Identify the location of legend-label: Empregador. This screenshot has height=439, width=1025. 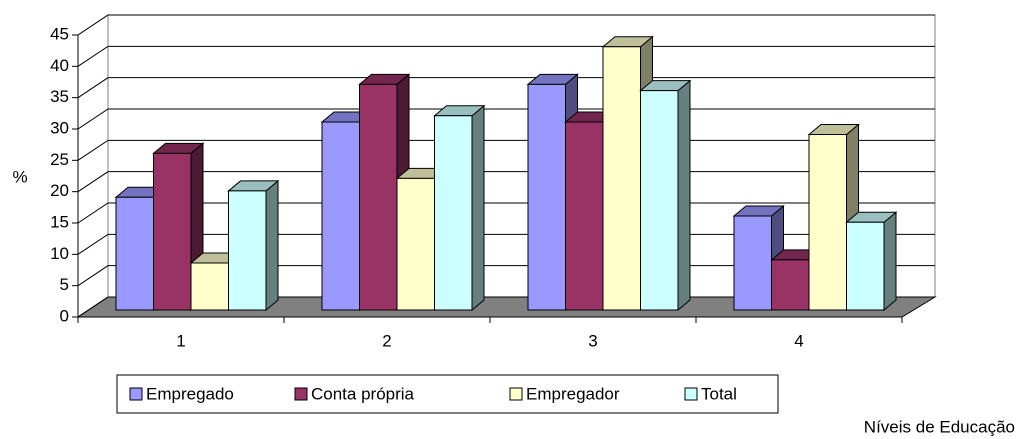
(573, 393).